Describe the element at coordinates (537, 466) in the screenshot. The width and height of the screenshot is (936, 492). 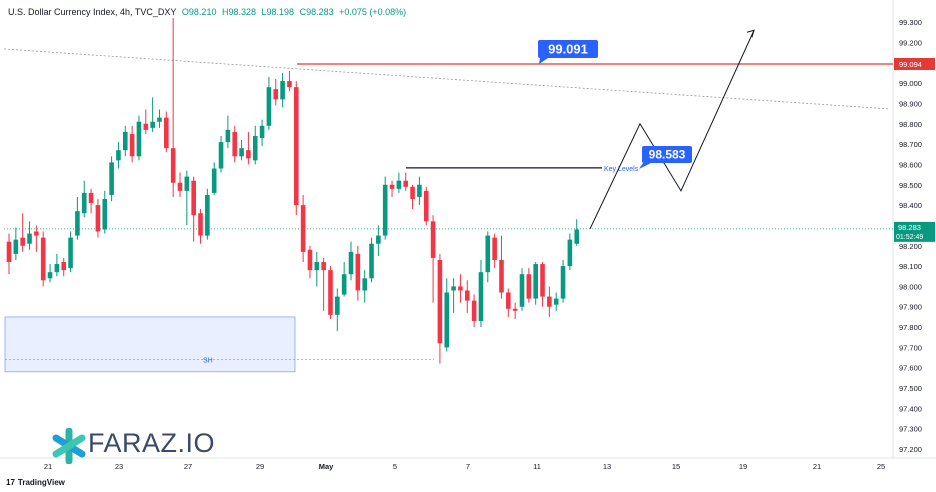
I see `time-tick-label: 11` at that location.